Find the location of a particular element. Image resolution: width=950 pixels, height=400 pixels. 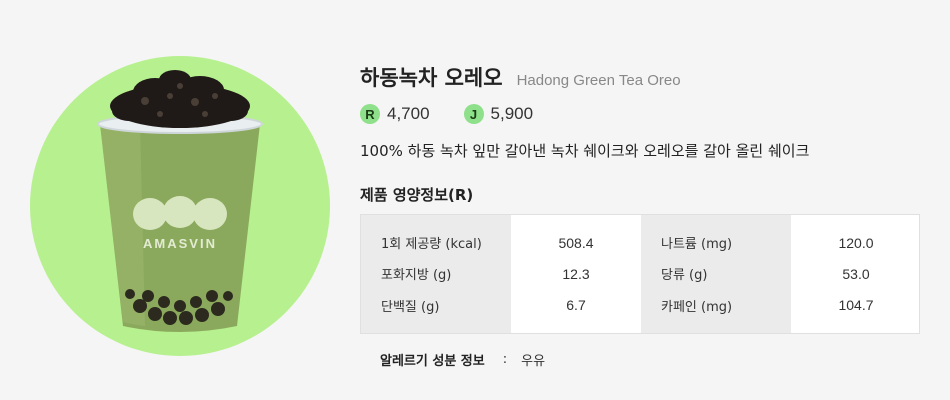

product-name-en: Hadong Green Tea Oreo is located at coordinates (598, 80).